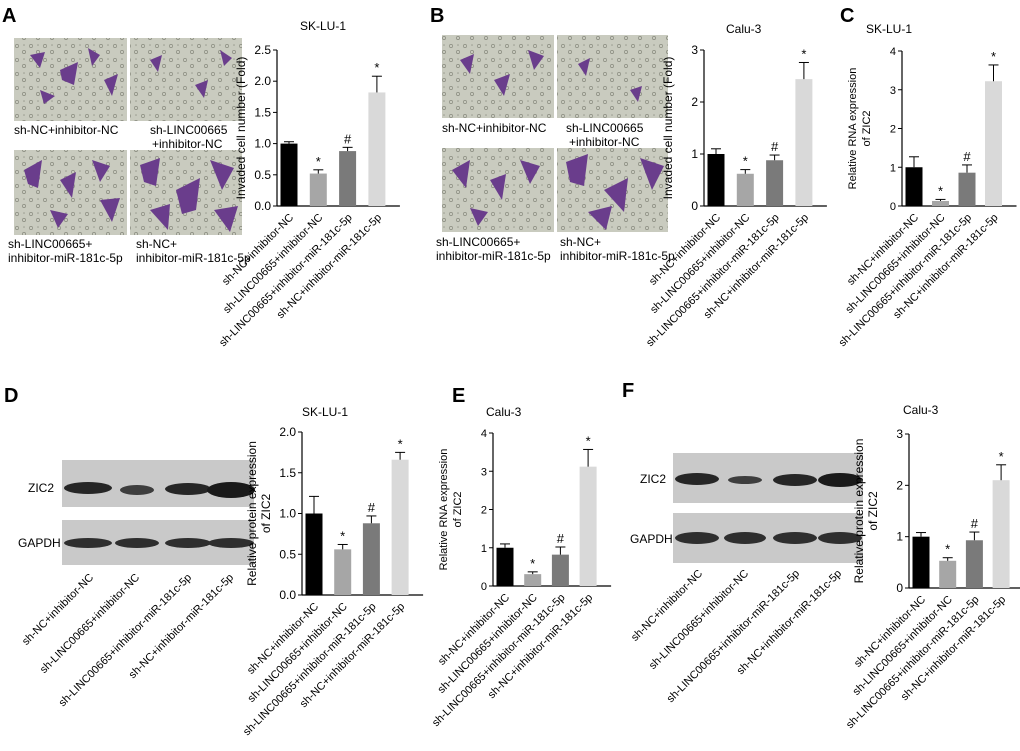  Describe the element at coordinates (893, 52) in the screenshot. I see `y-tick-label-c: 4` at that location.